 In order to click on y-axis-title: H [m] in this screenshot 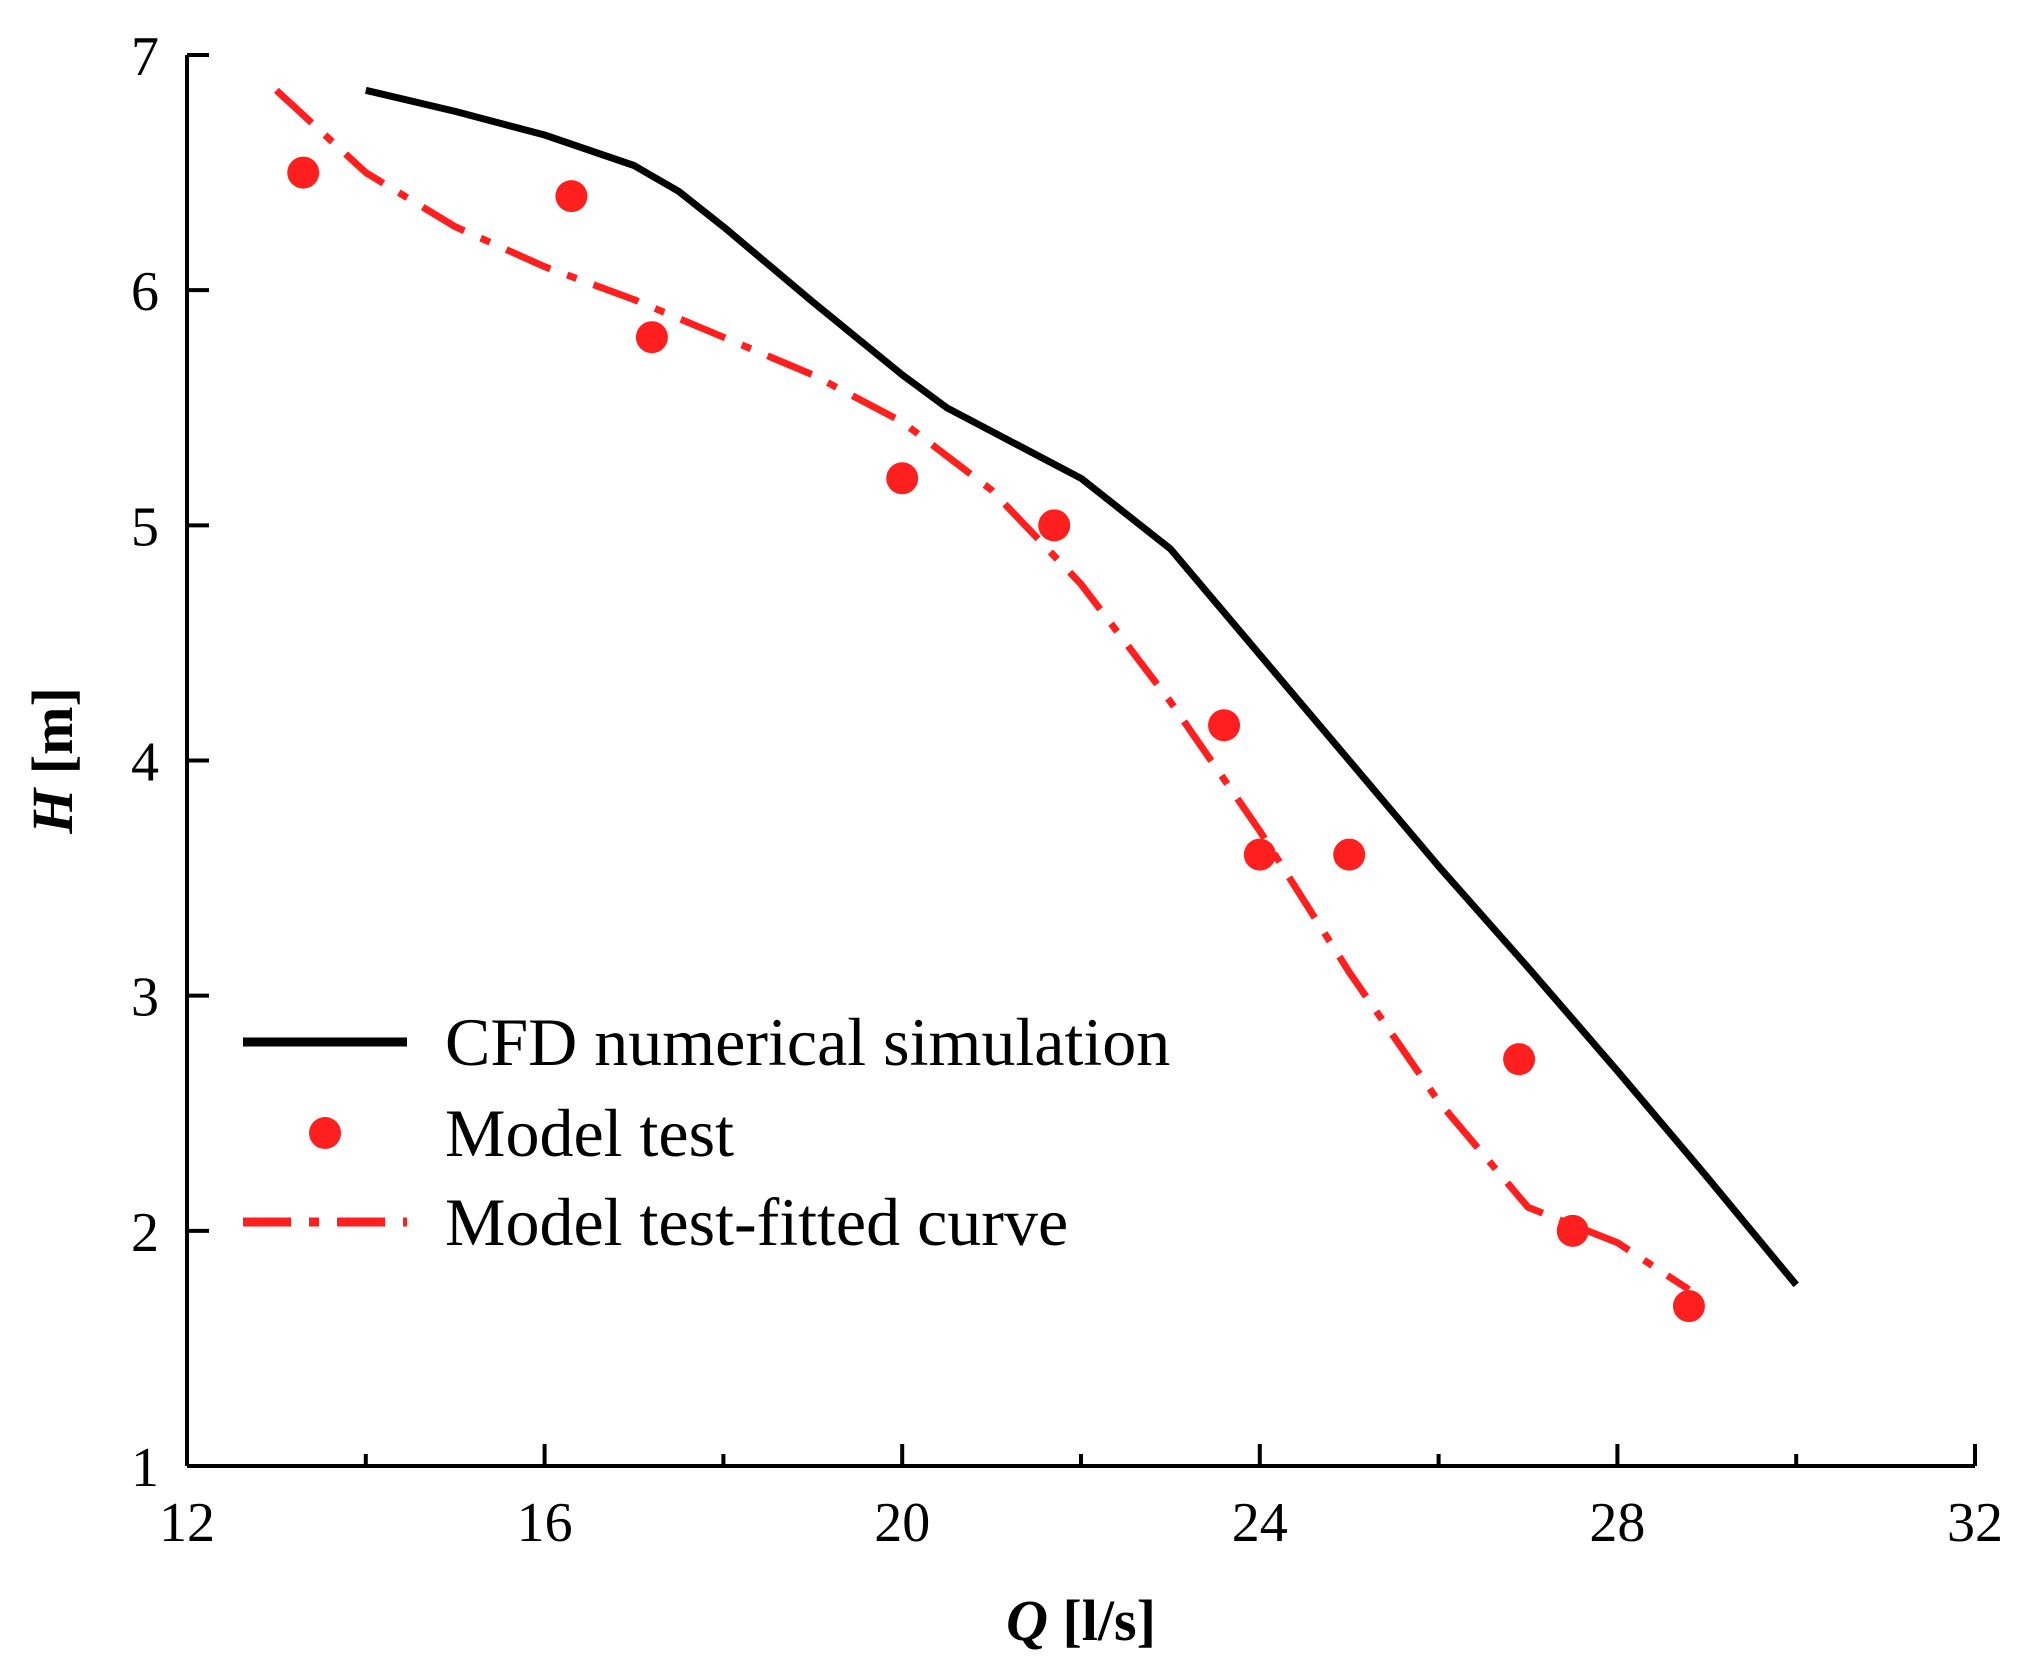, I will do `click(52, 761)`.